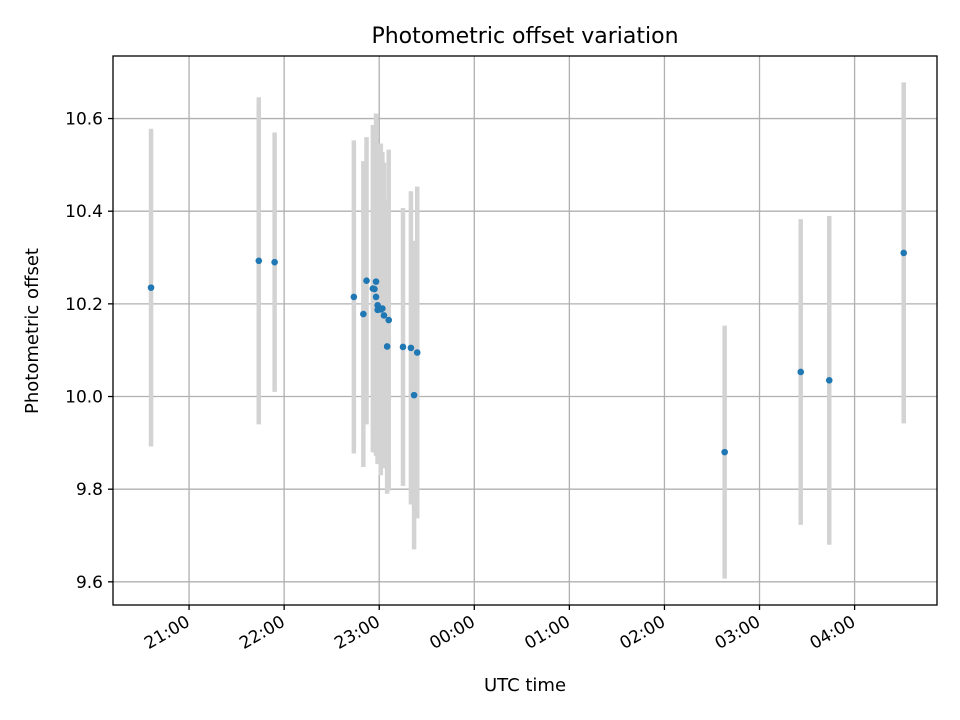 This screenshot has height=720, width=960. What do you see at coordinates (547, 633) in the screenshot?
I see `x-tick-label: 01:00` at bounding box center [547, 633].